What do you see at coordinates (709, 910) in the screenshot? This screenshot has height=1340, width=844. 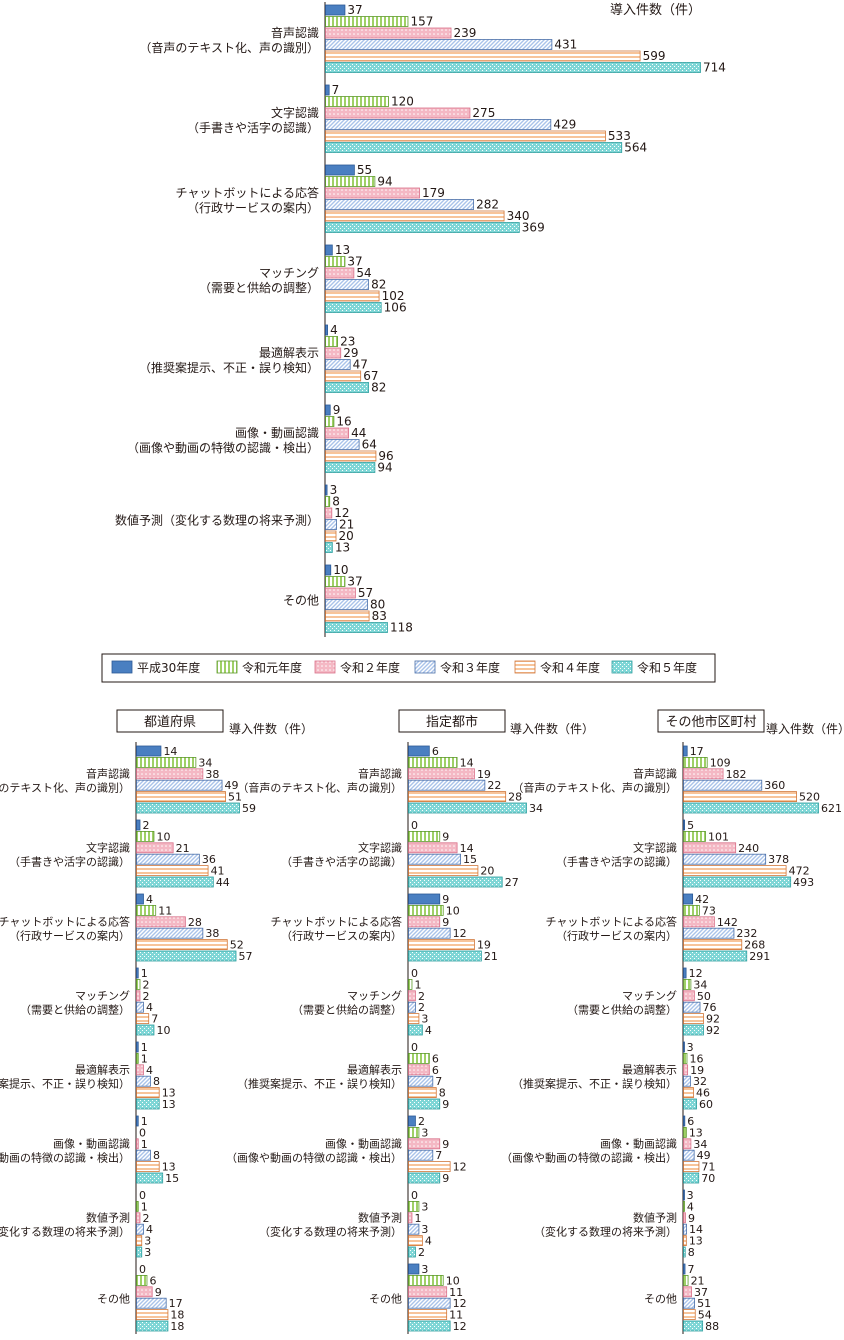 I see `bar-value-label: 73` at bounding box center [709, 910].